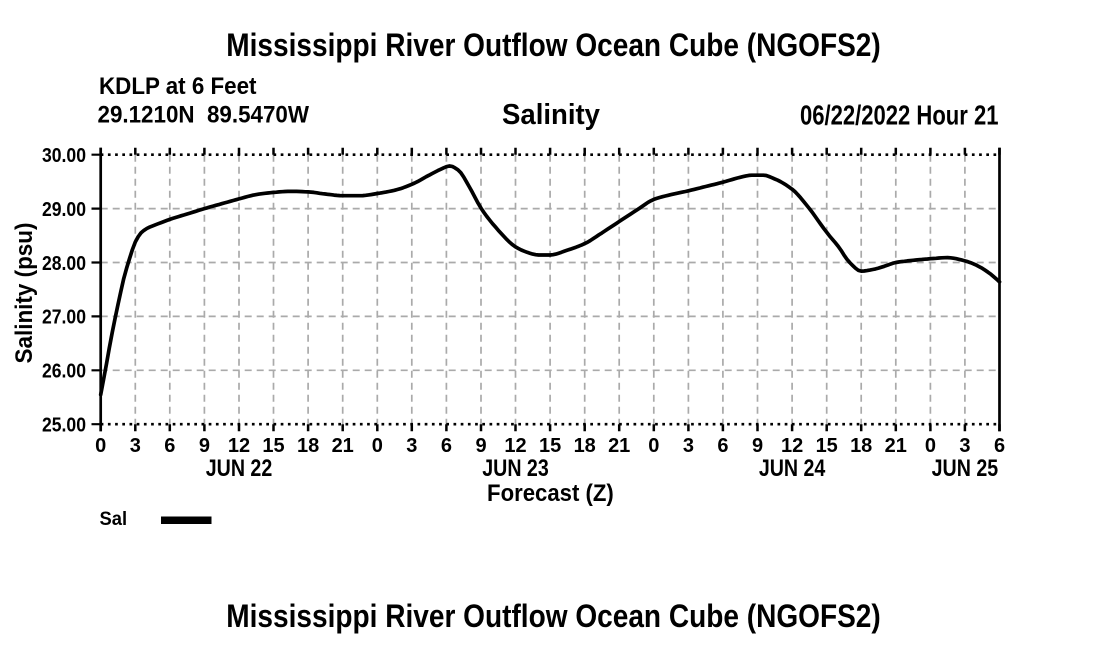 The image size is (1100, 655). Describe the element at coordinates (64, 426) in the screenshot. I see `svg-text: 25.00` at that location.